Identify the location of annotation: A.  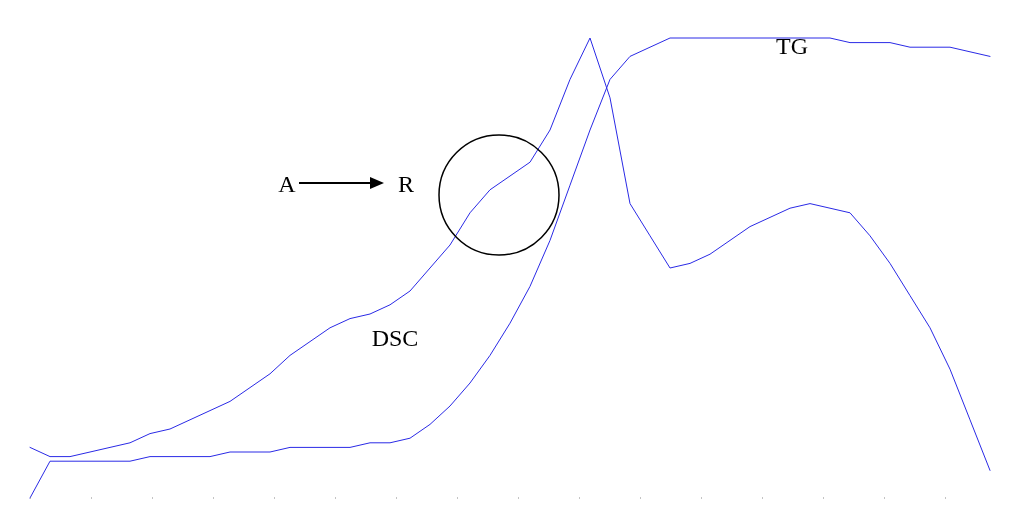
(287, 183).